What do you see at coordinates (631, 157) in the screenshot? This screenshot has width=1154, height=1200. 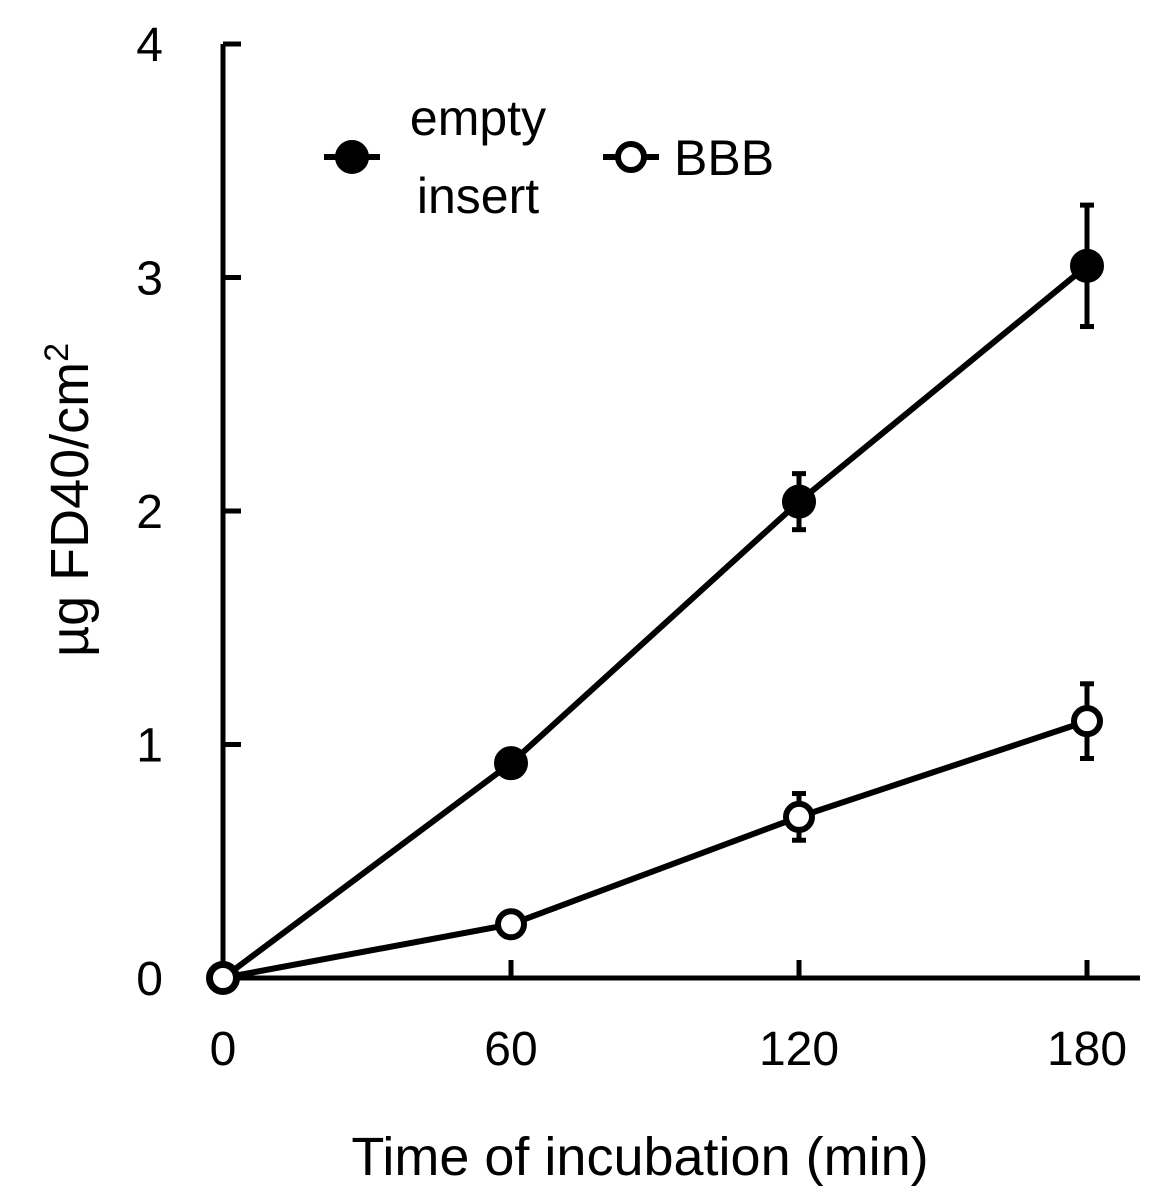 I see `legend-marker-open` at bounding box center [631, 157].